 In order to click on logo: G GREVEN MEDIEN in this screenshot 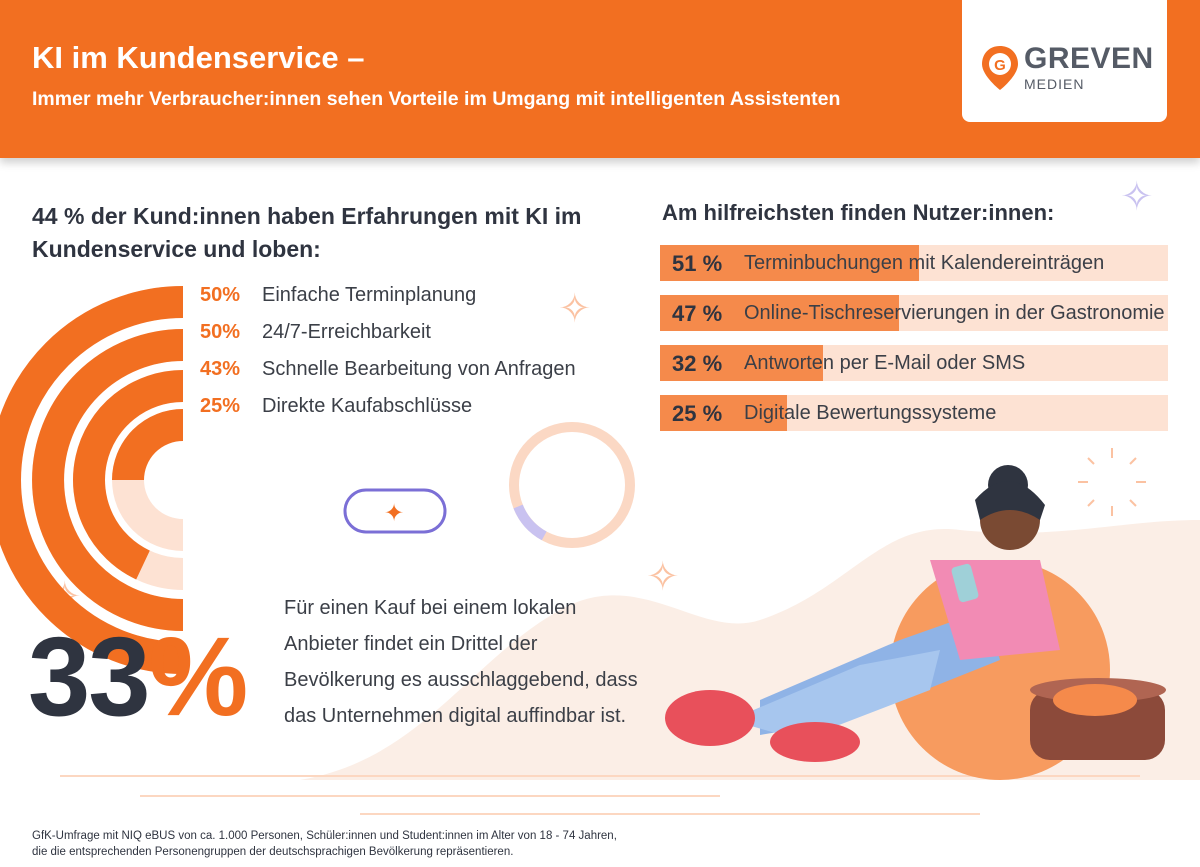, I will do `click(1064, 61)`.